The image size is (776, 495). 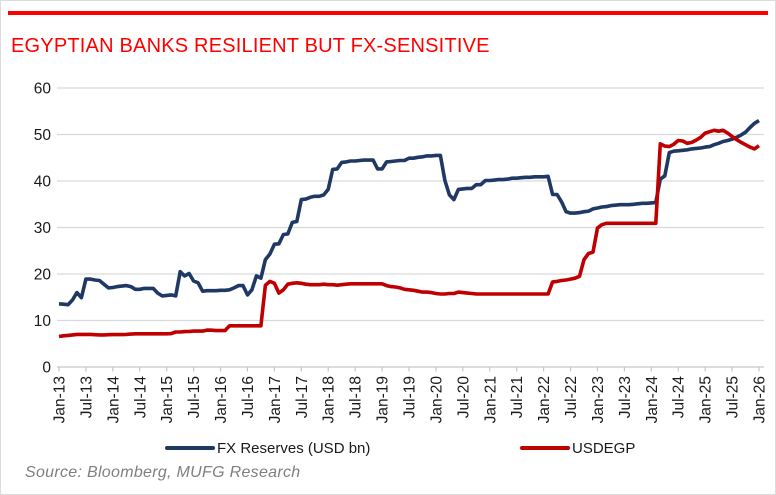 I want to click on source-note: Source: Bloomberg, MUFG Research, so click(x=163, y=472).